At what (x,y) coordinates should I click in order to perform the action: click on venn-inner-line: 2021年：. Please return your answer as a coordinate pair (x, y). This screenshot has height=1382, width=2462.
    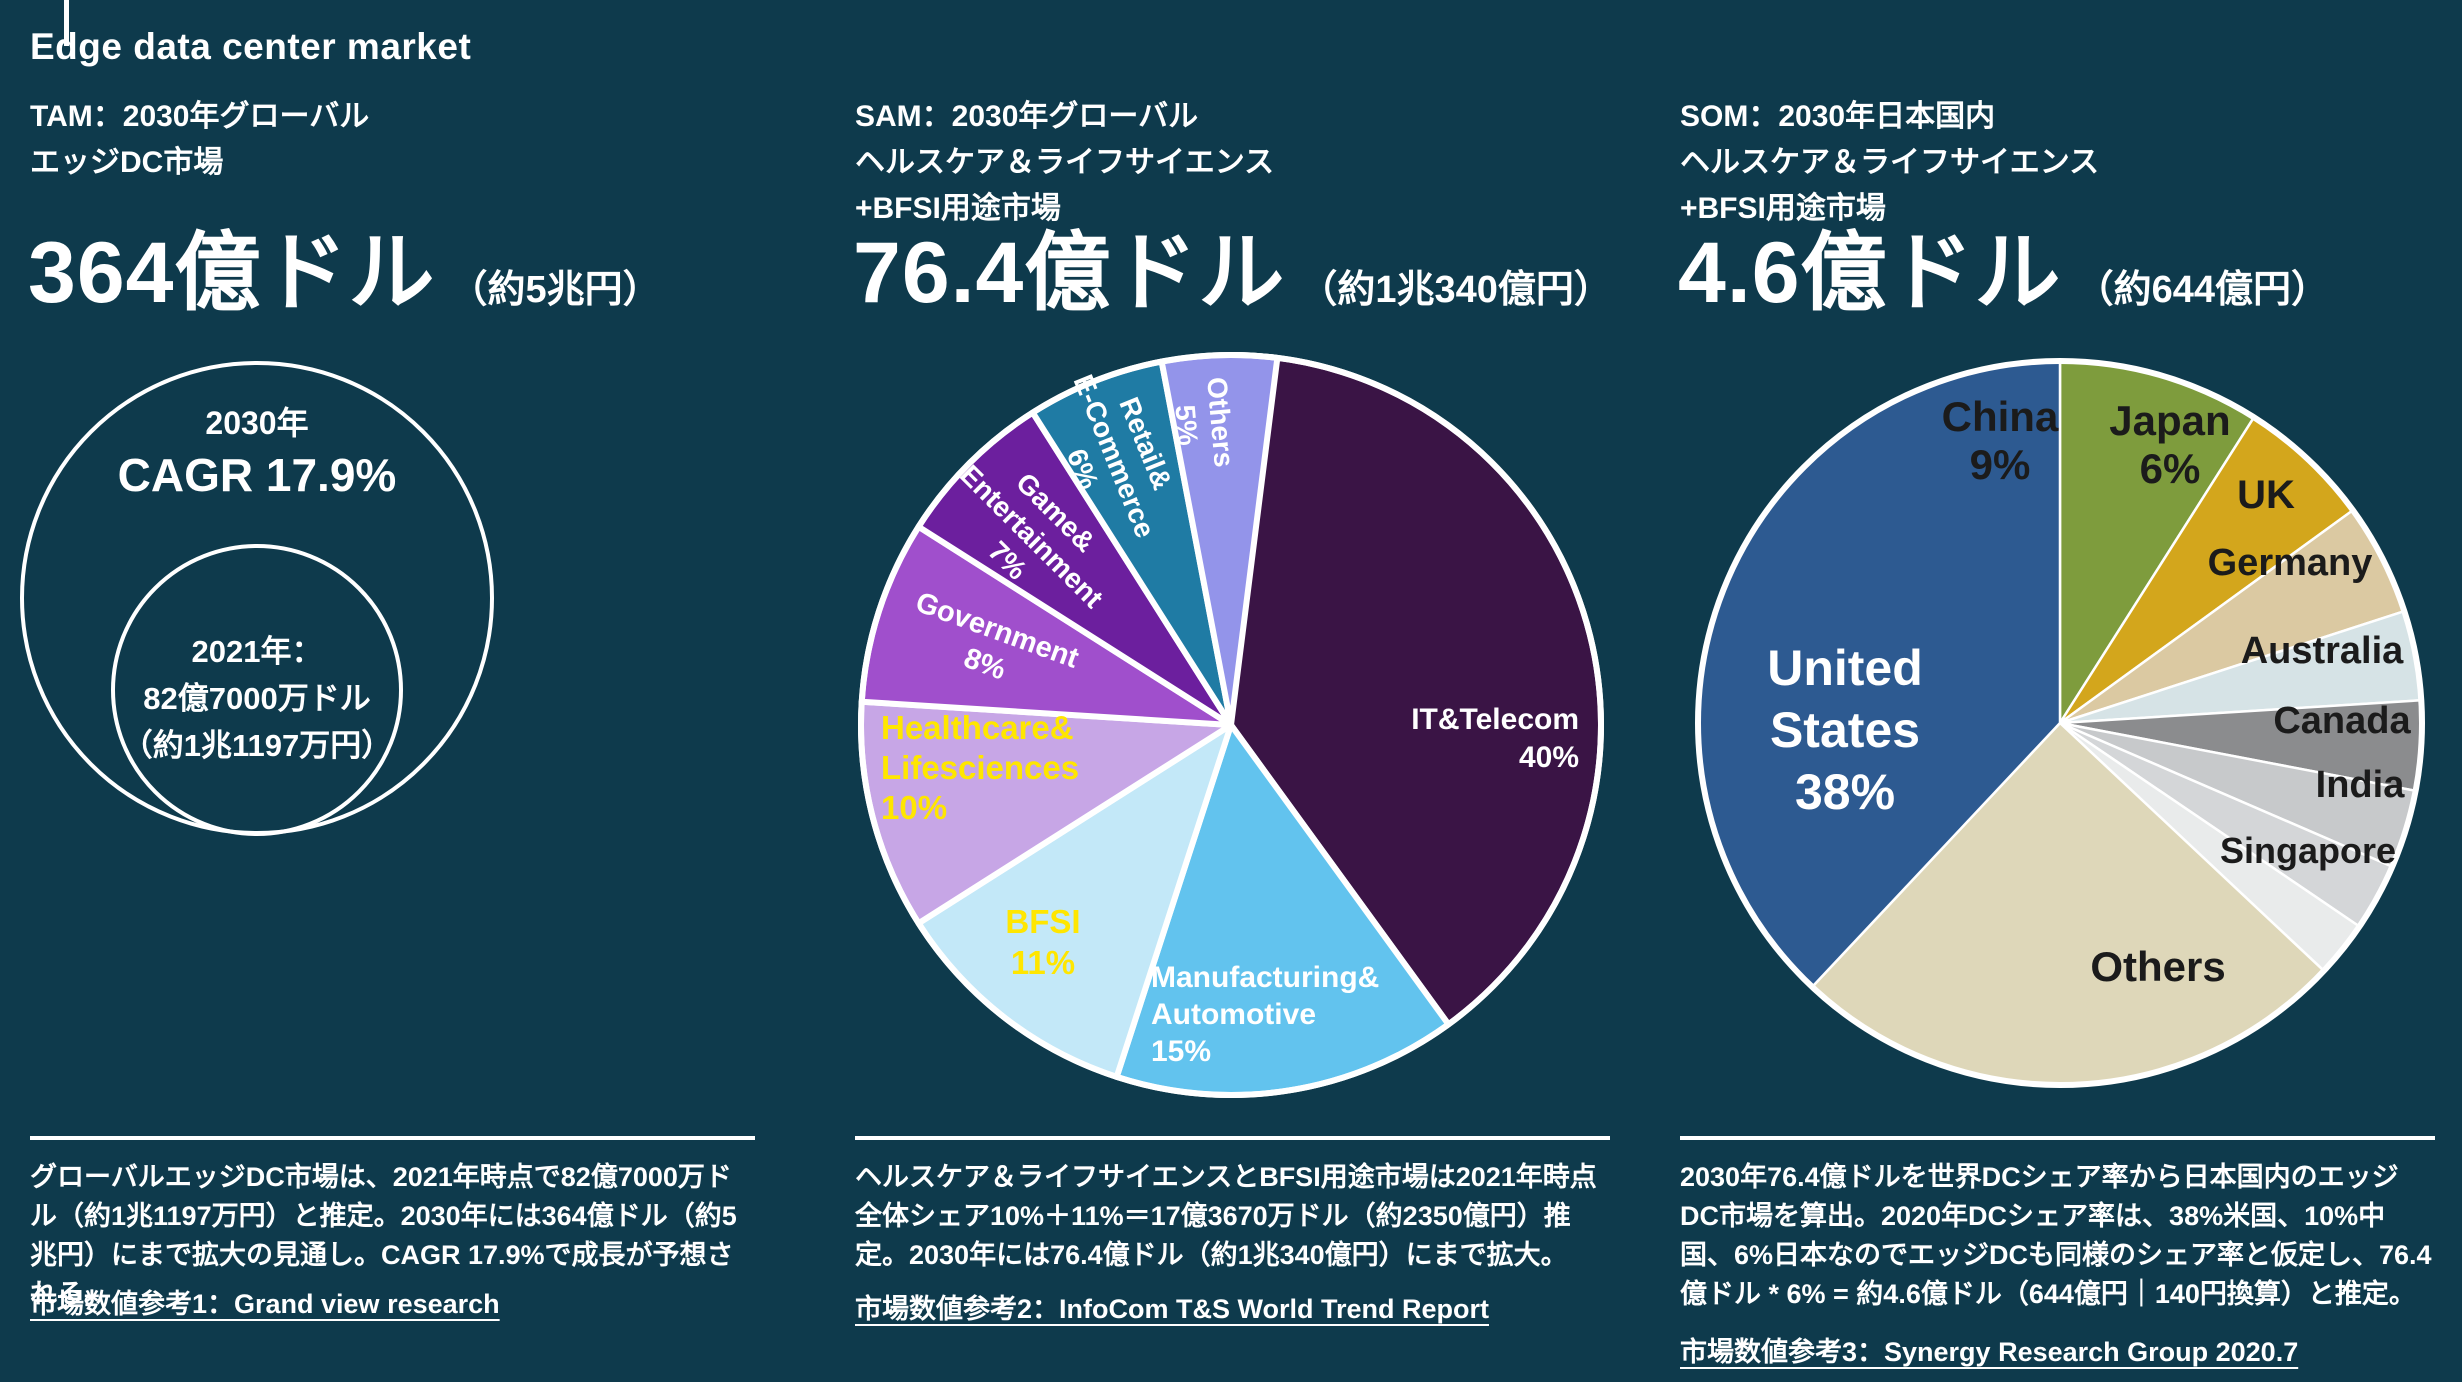
    Looking at the image, I should click on (257, 651).